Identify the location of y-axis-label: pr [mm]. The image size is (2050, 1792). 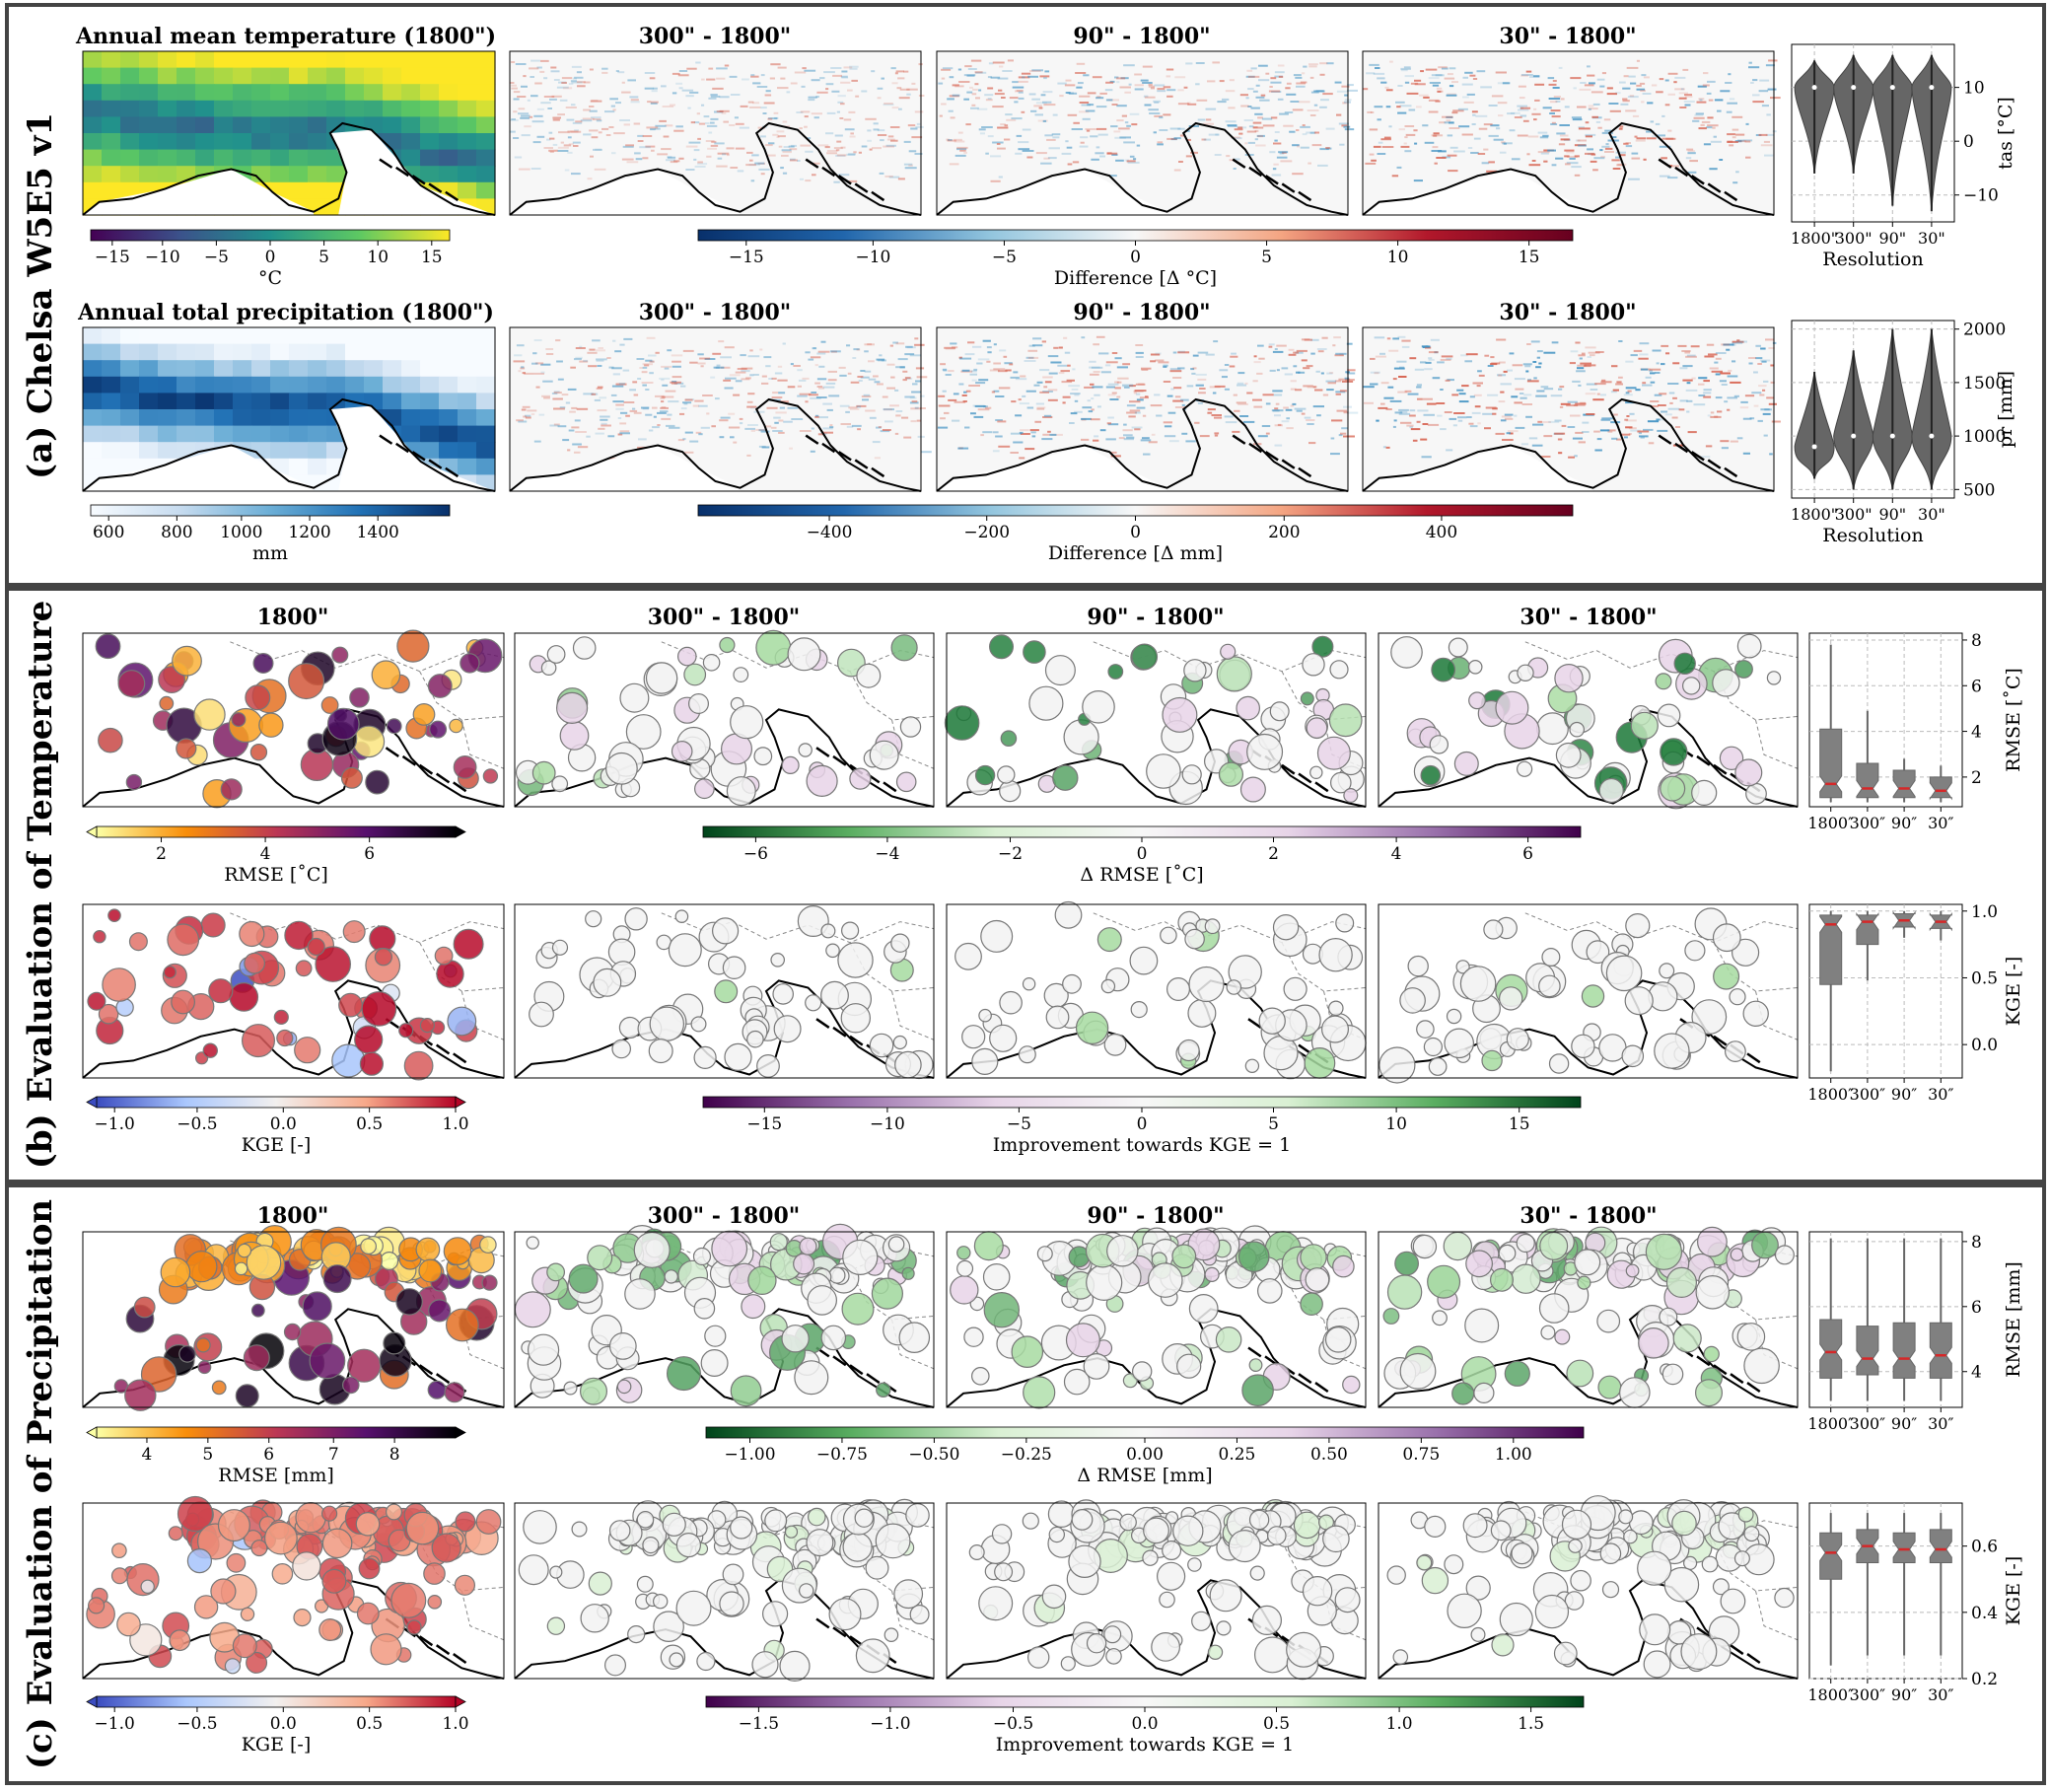
(2006, 409).